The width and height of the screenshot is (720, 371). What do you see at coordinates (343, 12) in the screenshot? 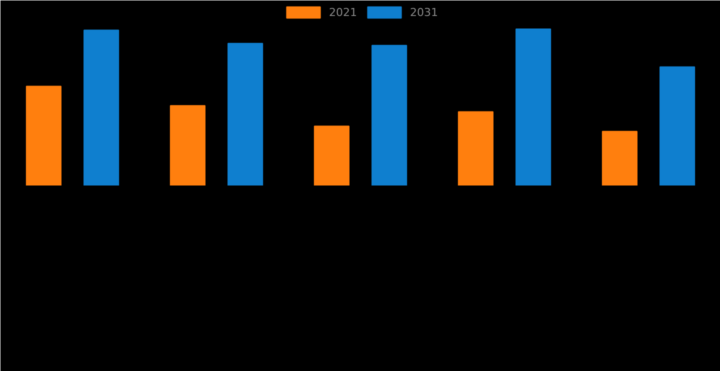
I see `legend-label: 2021` at bounding box center [343, 12].